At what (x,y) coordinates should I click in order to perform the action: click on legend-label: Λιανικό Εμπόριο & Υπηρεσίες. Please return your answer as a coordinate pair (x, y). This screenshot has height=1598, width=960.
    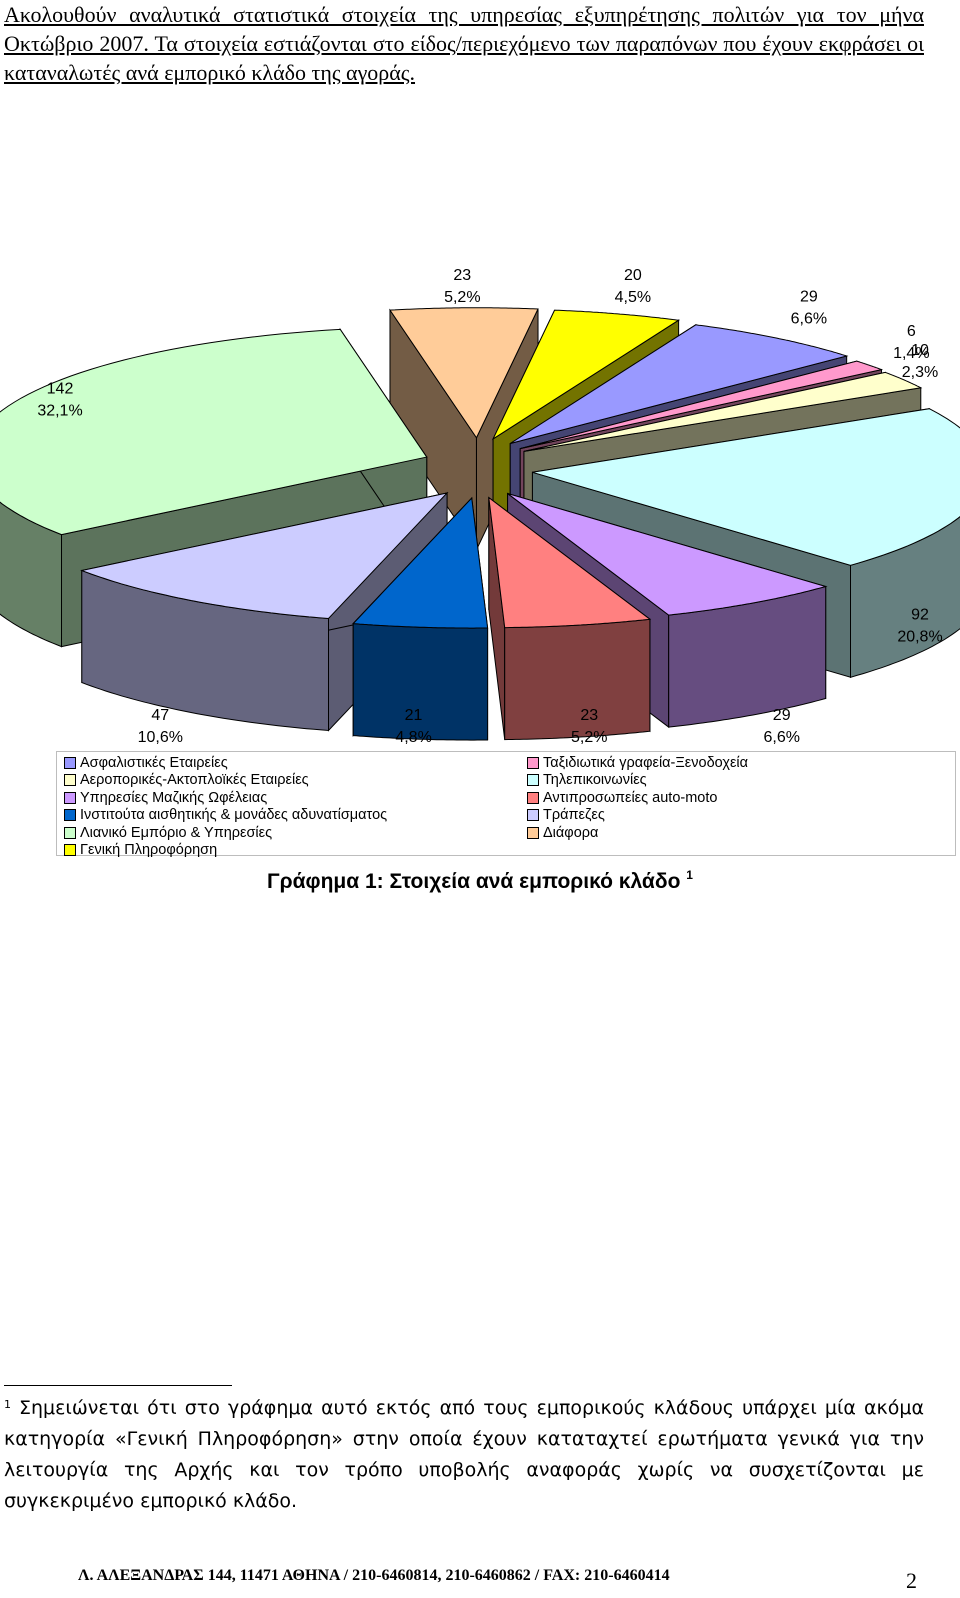
    Looking at the image, I should click on (176, 832).